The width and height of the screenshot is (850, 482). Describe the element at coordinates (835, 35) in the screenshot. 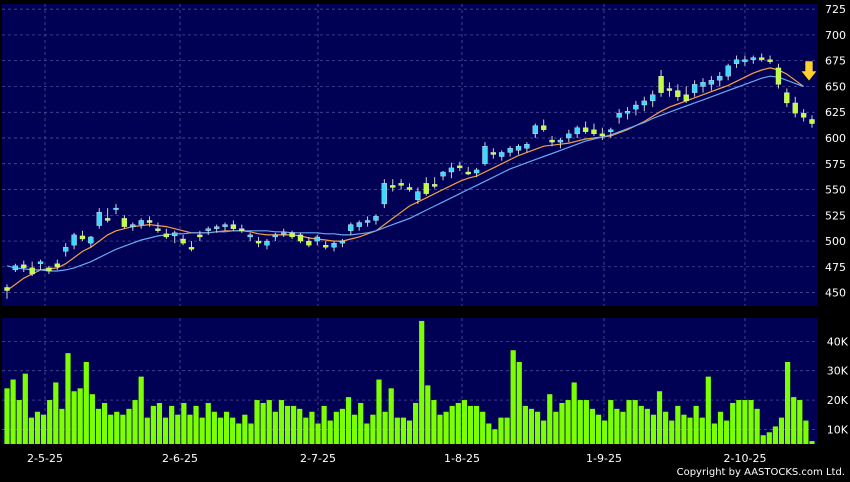

I see `price-tick-label: 700` at that location.